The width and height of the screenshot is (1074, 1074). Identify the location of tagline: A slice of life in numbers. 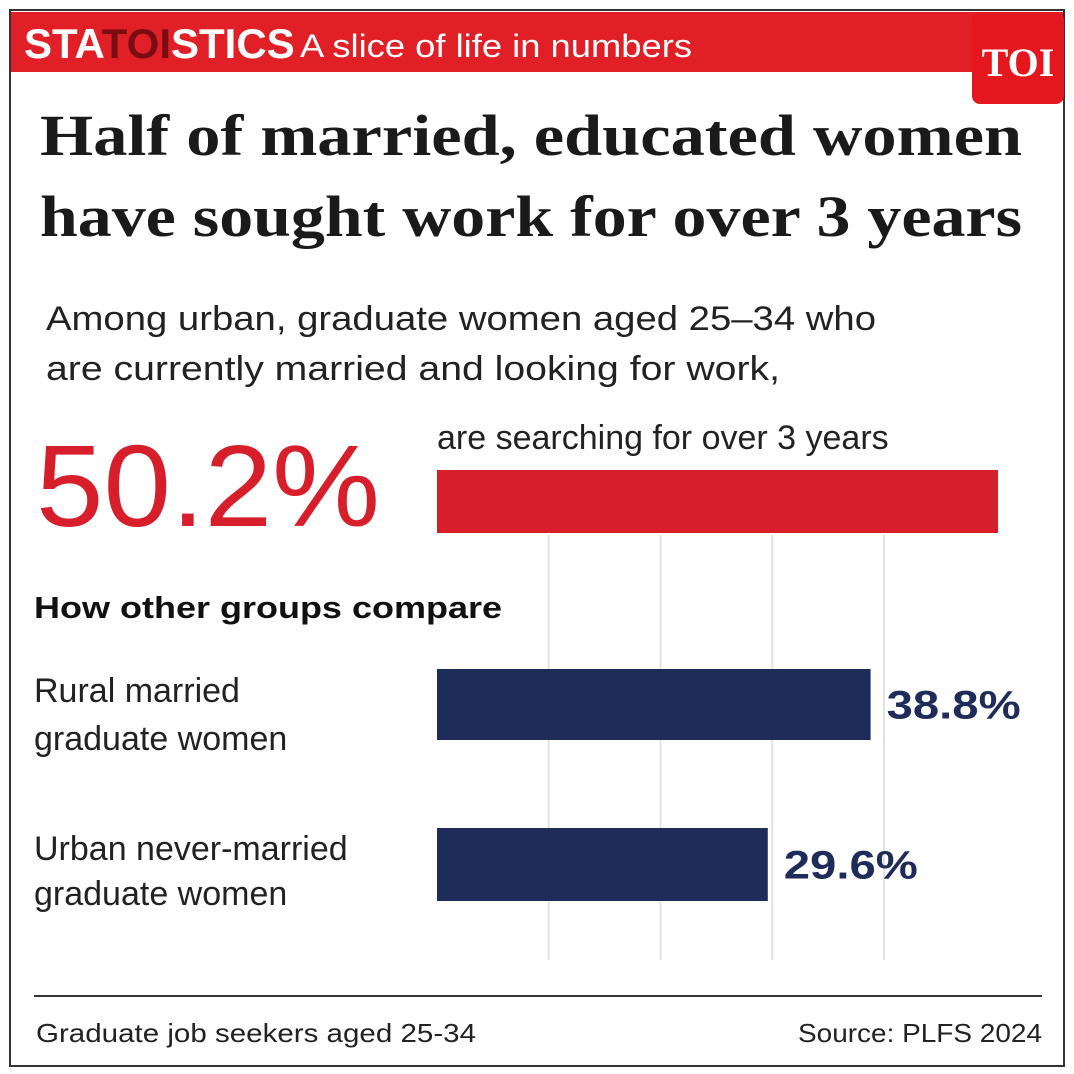
(496, 46).